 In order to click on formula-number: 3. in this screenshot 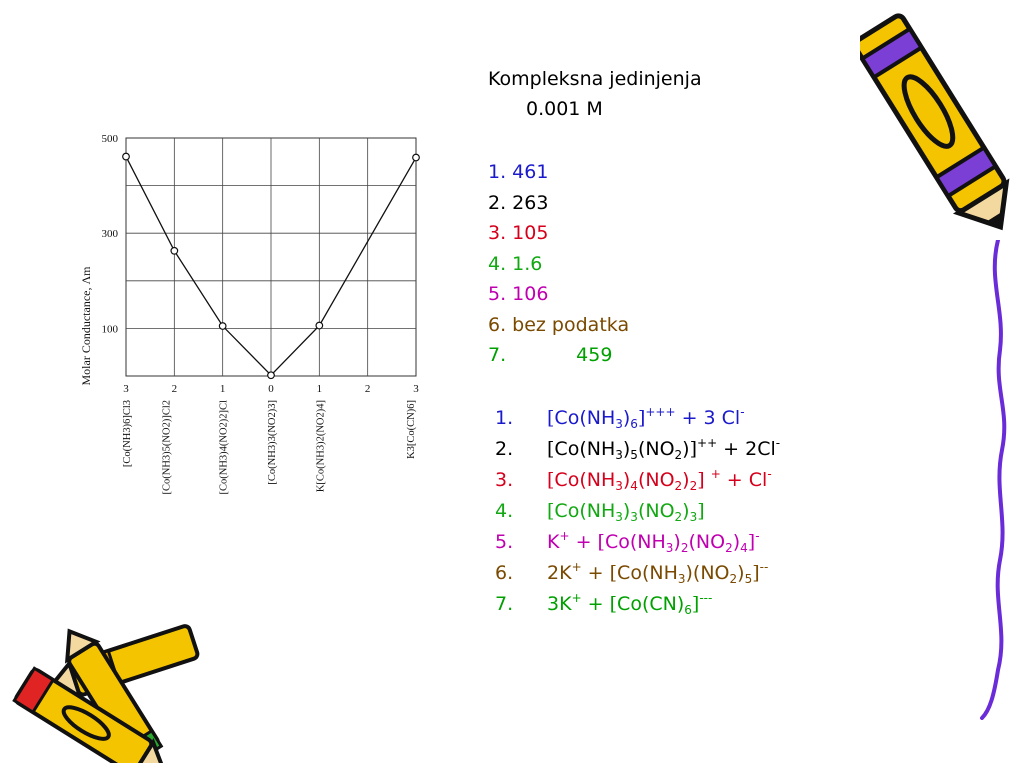, I will do `click(504, 480)`.